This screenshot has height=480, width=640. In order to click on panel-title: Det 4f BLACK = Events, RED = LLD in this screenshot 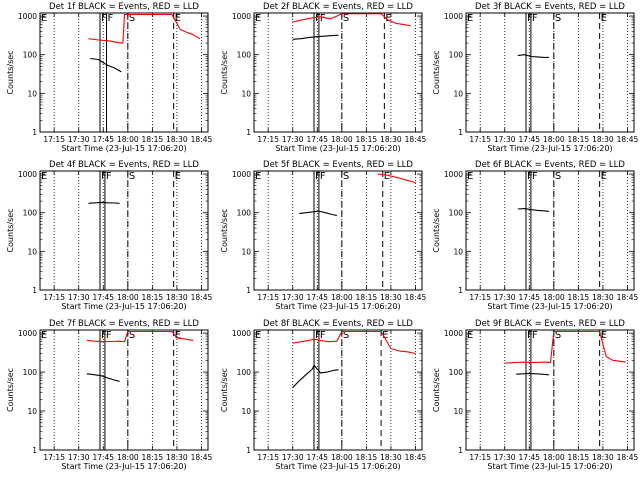, I will do `click(124, 165)`.